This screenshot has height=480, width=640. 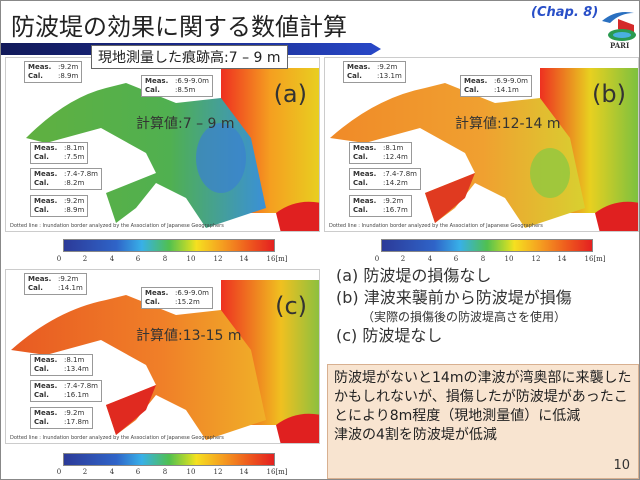 What do you see at coordinates (395, 157) in the screenshot?
I see `cal-value: :12.4m` at bounding box center [395, 157].